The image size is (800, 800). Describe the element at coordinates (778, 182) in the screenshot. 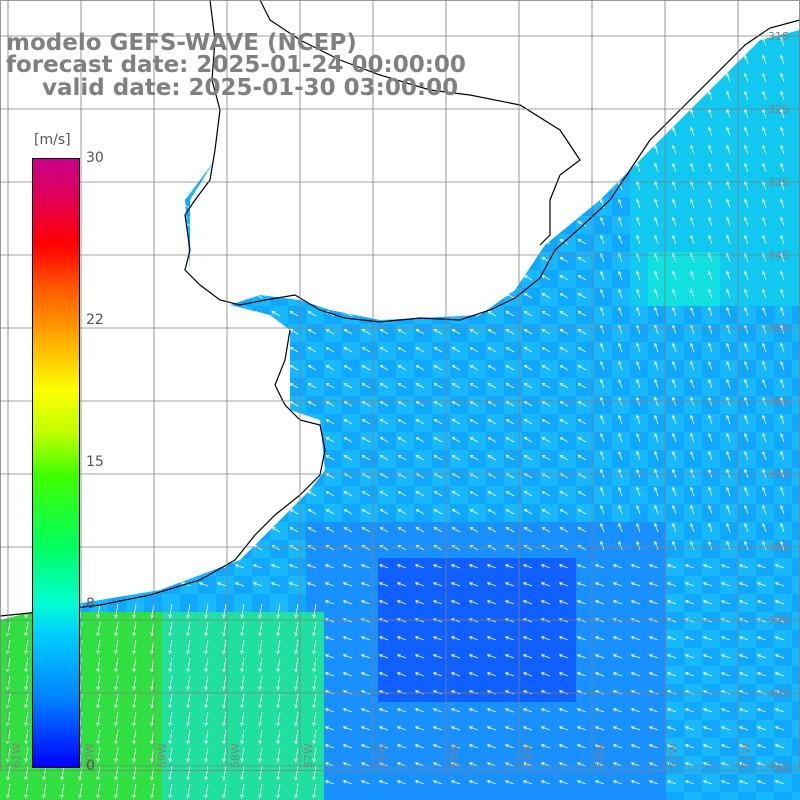

I see `lat-label: 33S` at that location.